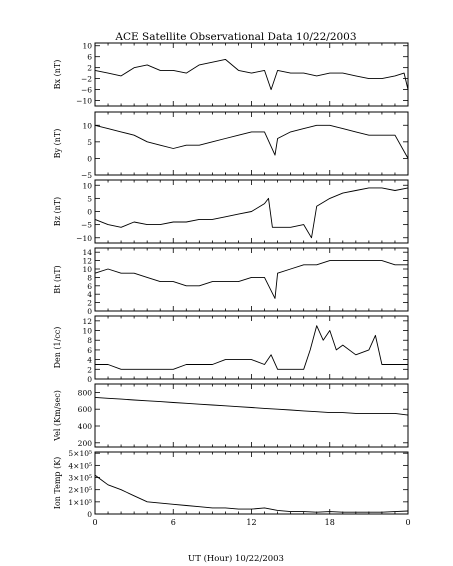 The image size is (453, 566). Describe the element at coordinates (80, 465) in the screenshot. I see `y-tick-label: 4×10⁵` at that location.